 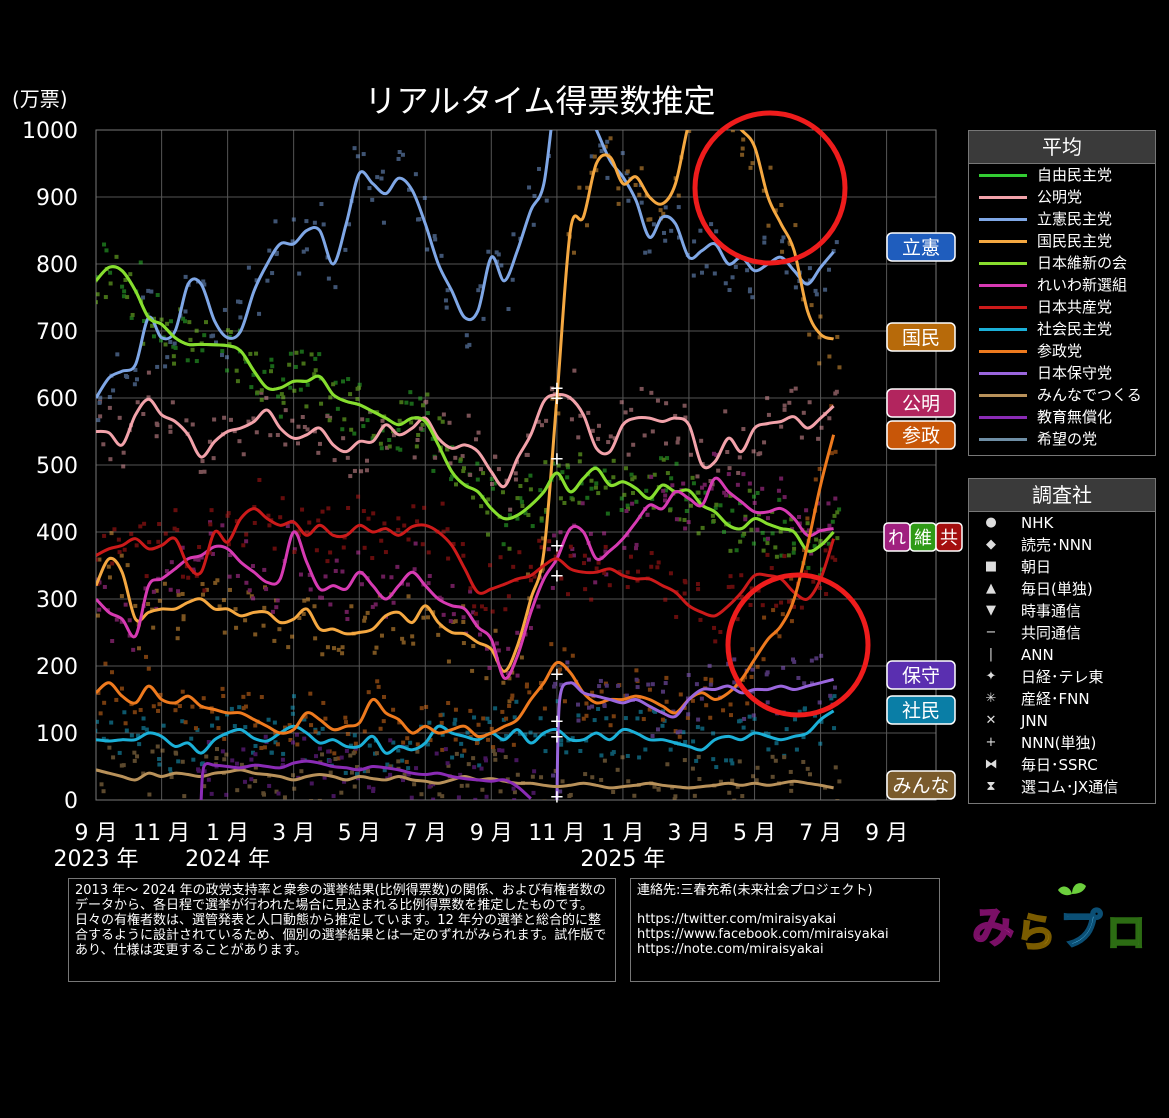 What do you see at coordinates (465, 779) in the screenshot?
I see `series-line` at bounding box center [465, 779].